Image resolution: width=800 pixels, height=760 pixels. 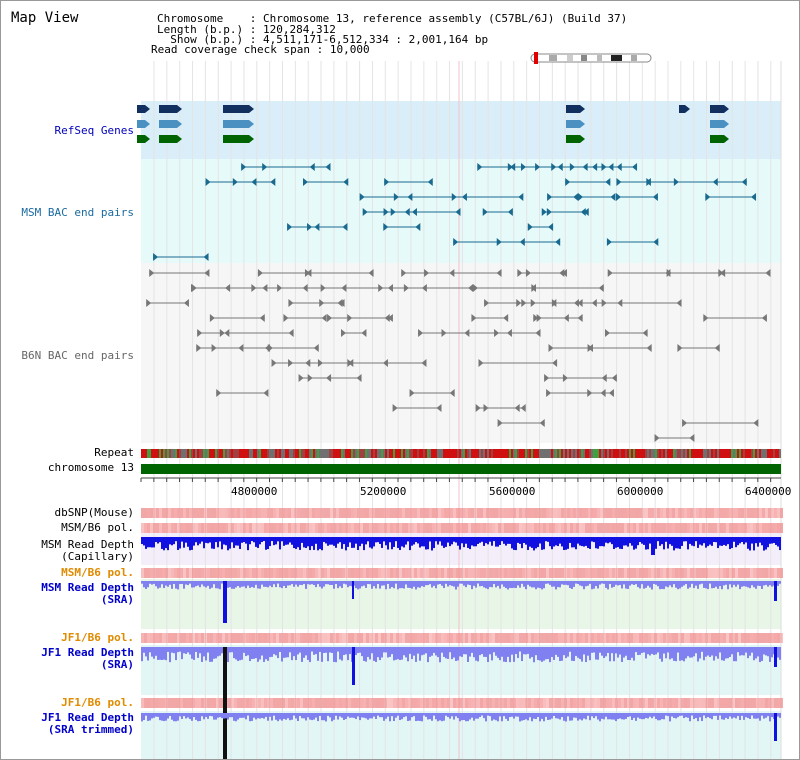 I want to click on track-label-jf1-depth-sra: JF1 Read Depth, so click(x=87, y=652).